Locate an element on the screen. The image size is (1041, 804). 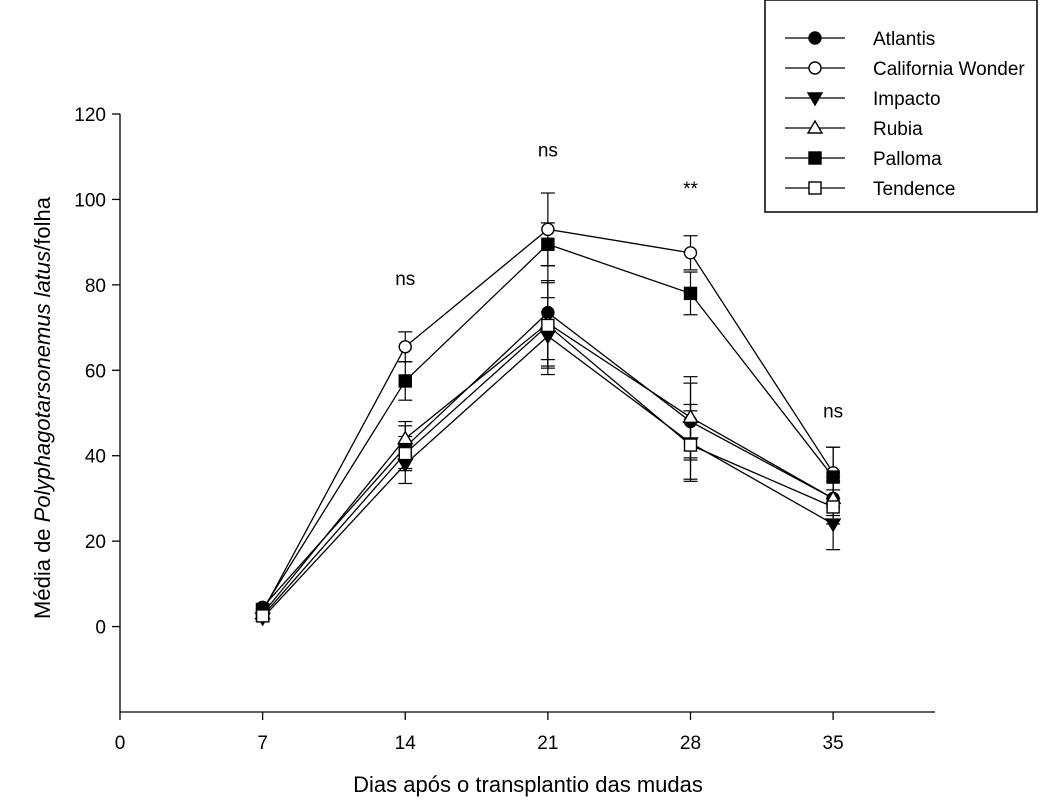
legend-item: Tendence is located at coordinates (870, 189).